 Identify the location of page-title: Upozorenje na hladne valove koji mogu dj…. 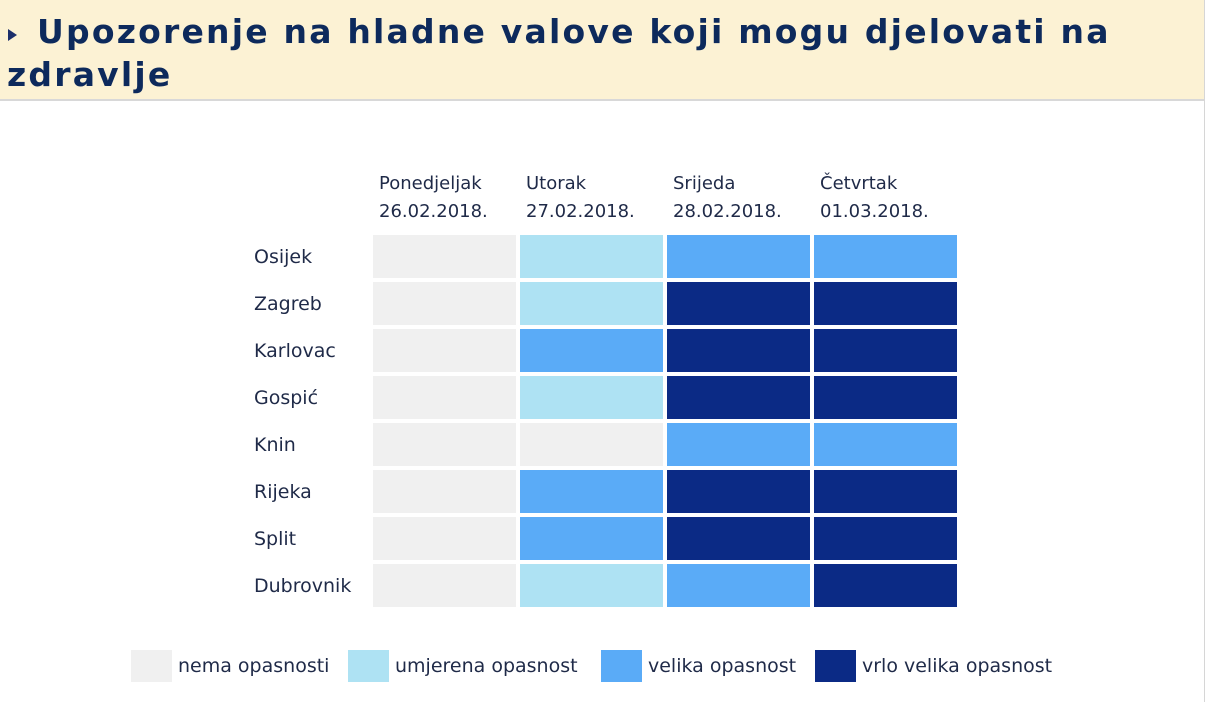
(559, 53).